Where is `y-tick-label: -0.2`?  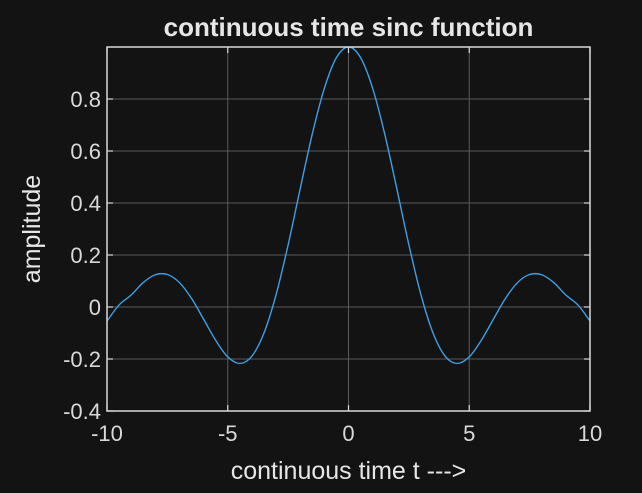 y-tick-label: -0.2 is located at coordinates (82, 359).